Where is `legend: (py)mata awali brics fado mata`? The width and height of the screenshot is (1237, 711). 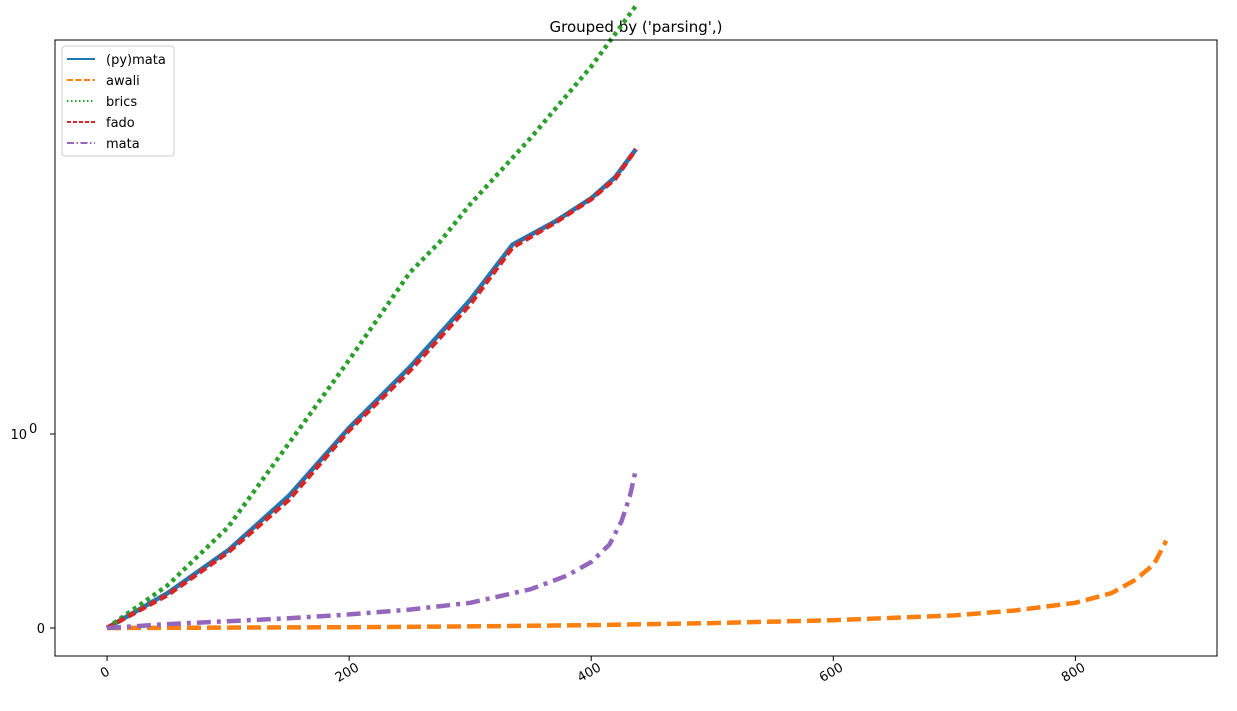
legend: (py)mata awali brics fado mata is located at coordinates (118, 101).